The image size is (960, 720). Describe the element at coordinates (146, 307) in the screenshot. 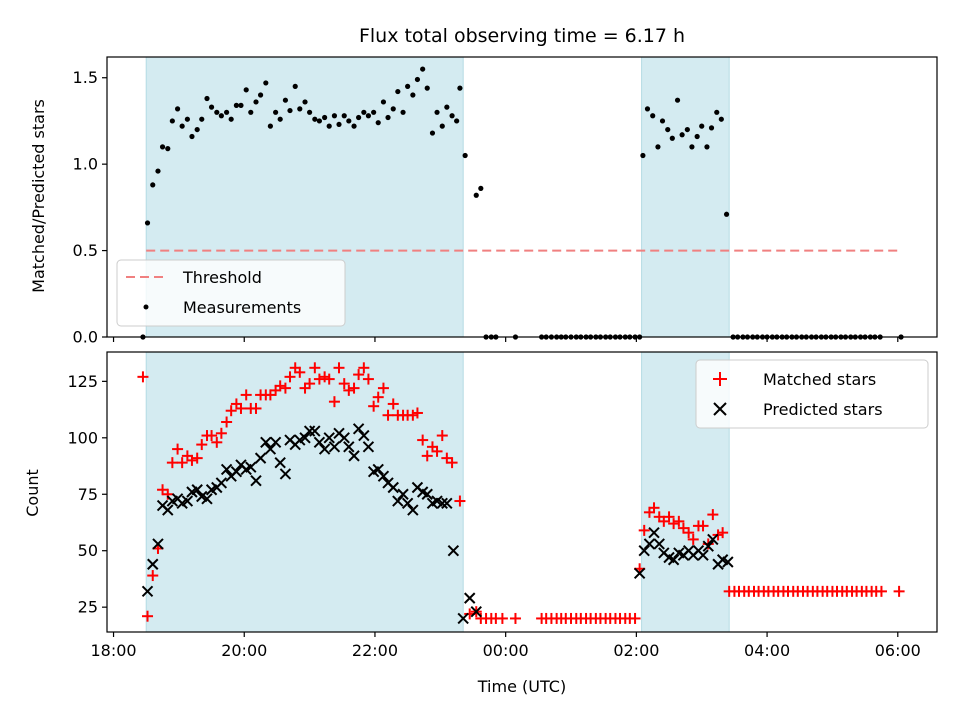

I see `legend-measurements-swatch` at that location.